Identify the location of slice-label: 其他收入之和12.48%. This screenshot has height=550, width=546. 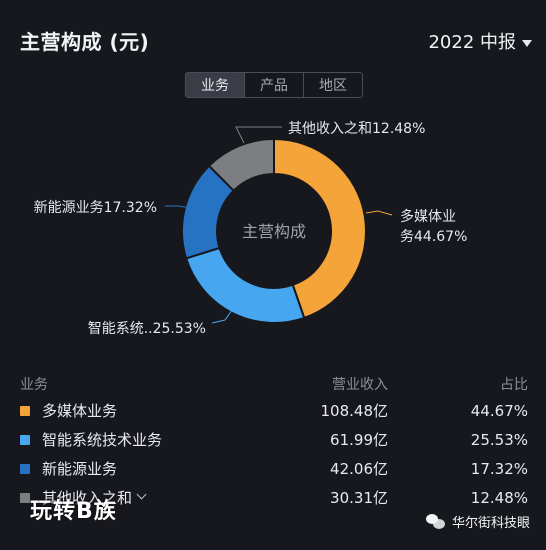
(356, 129).